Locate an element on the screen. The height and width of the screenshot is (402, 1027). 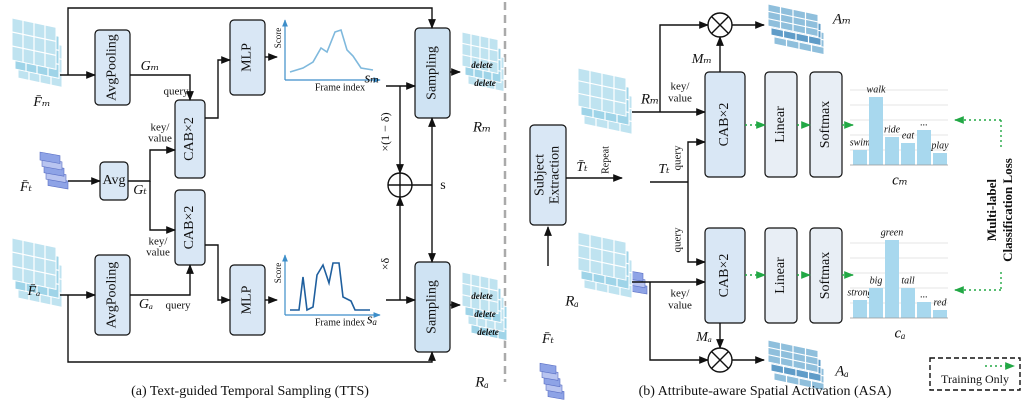
label: play is located at coordinates (939, 145).